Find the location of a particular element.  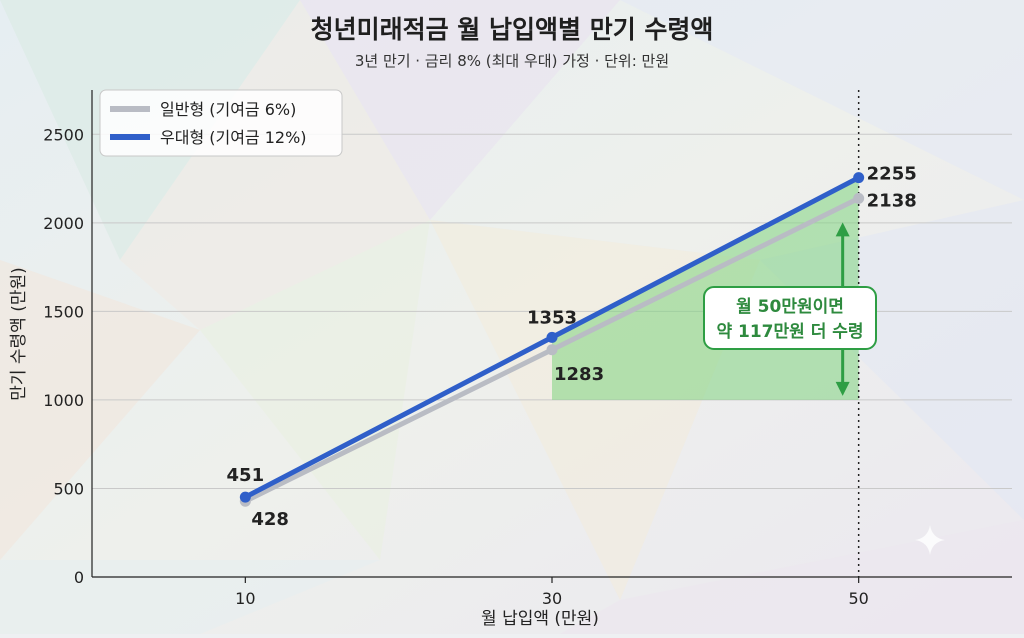

data-label: 1353 is located at coordinates (552, 317).